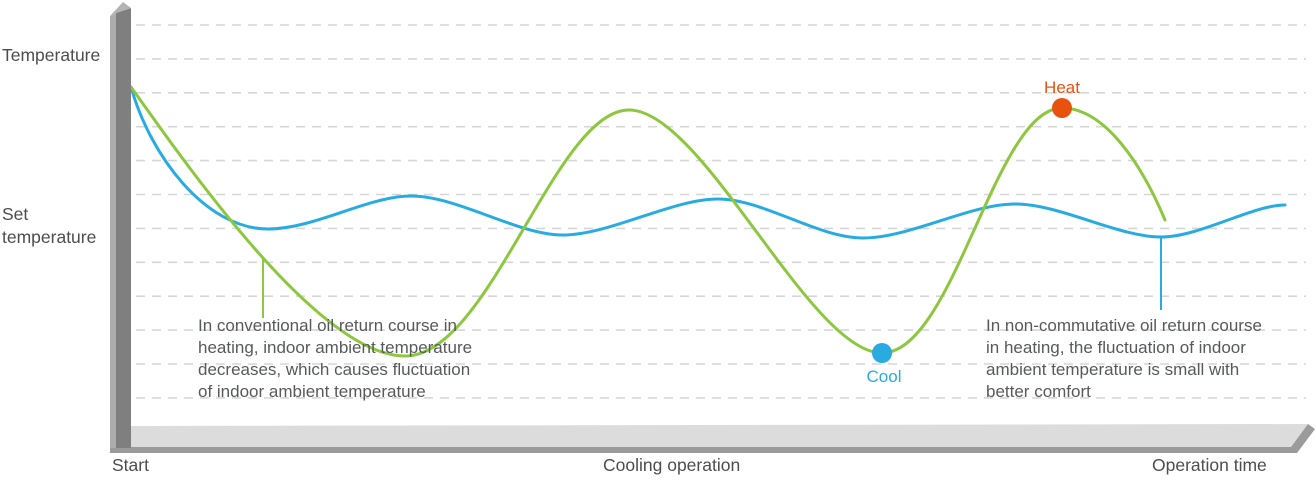  I want to click on x-axis-bar, so click(712, 438).